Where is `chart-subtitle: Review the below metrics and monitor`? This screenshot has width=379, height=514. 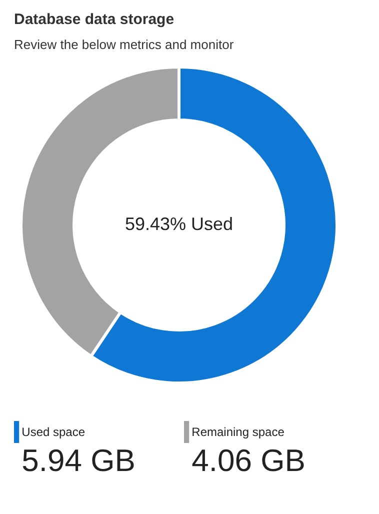
chart-subtitle: Review the below metrics and monitor is located at coordinates (124, 44).